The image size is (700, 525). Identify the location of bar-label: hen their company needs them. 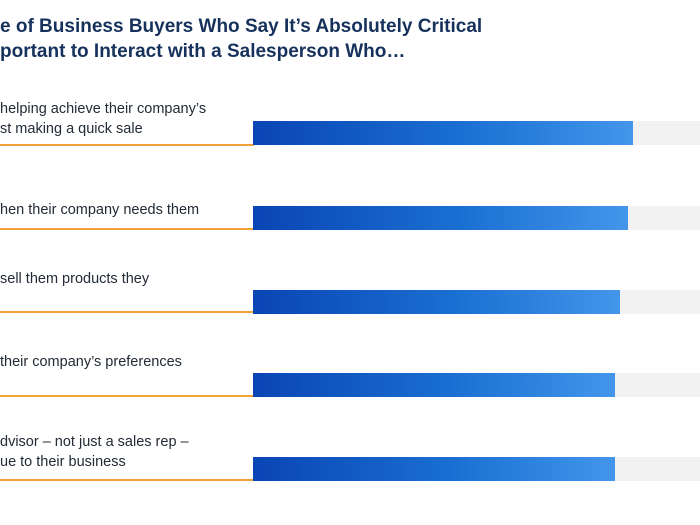
(125, 210).